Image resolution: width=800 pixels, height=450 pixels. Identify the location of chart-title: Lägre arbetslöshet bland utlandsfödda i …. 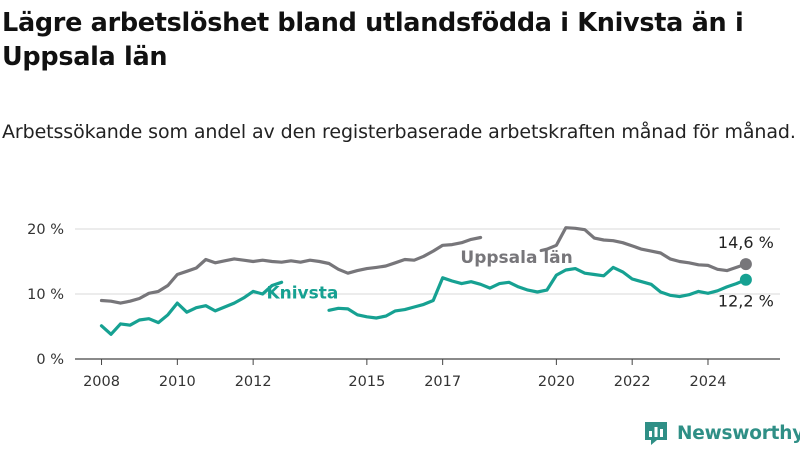
(373, 40).